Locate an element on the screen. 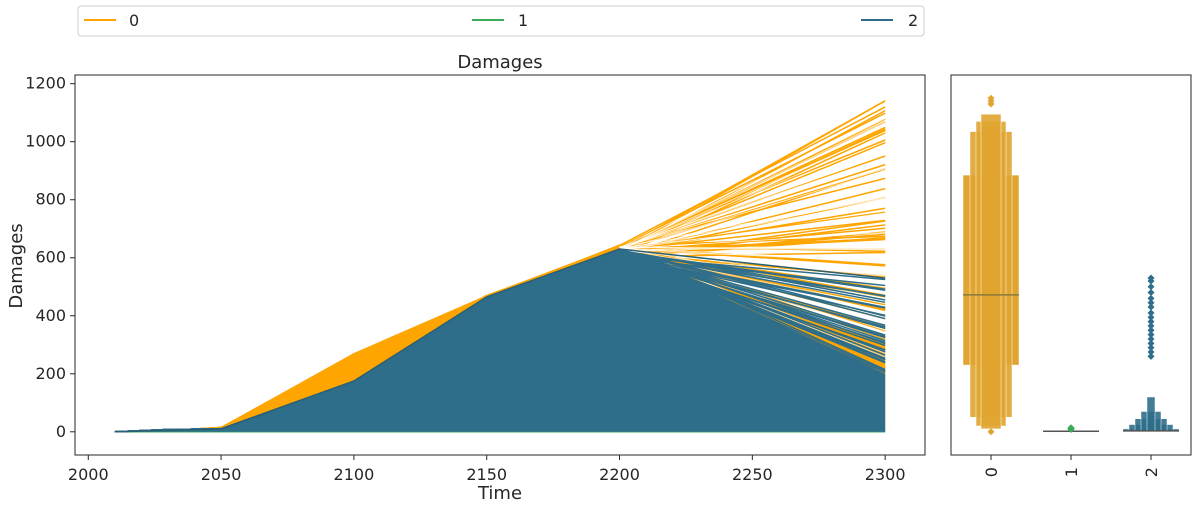 This screenshot has width=1204, height=509. boxen-x-tick-label: 1 is located at coordinates (1071, 472).